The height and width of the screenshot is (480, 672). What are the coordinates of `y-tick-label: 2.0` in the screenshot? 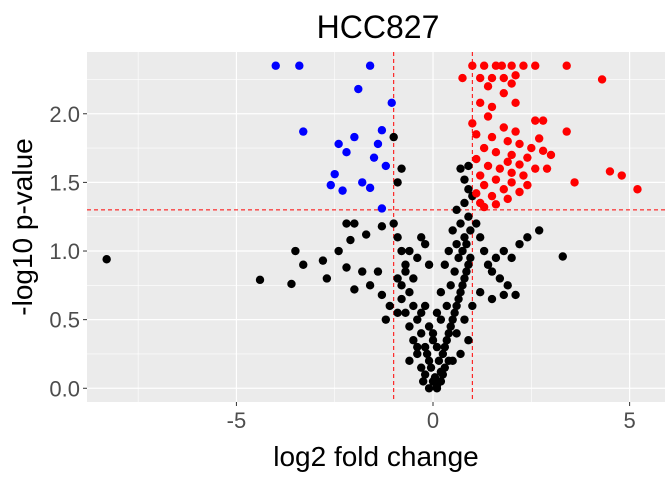 It's located at (64, 114).